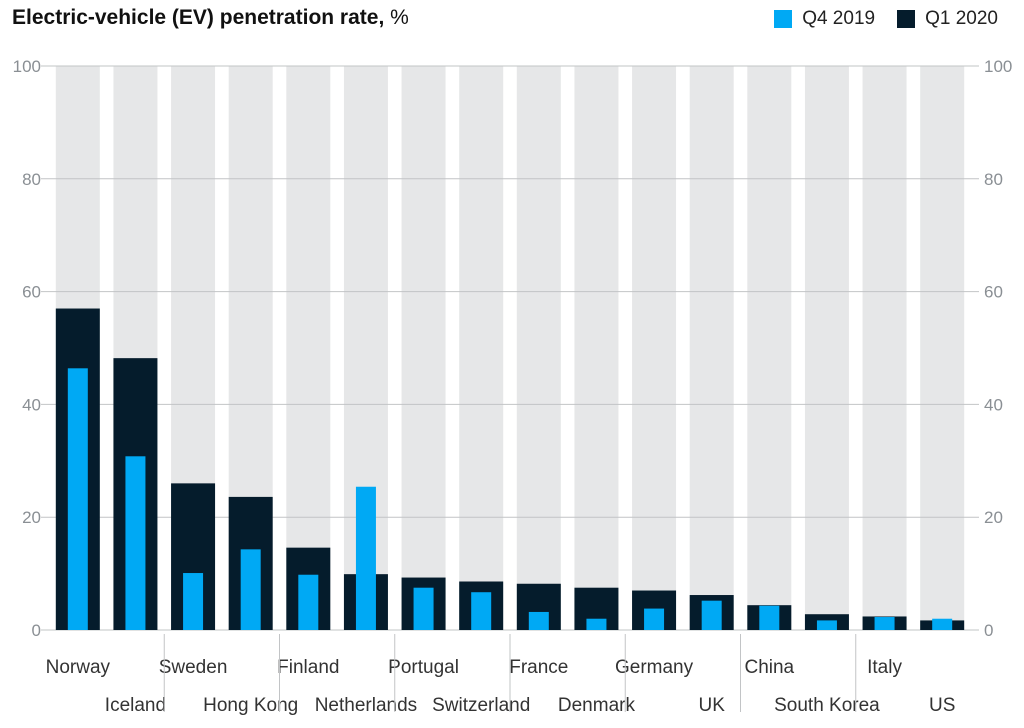 Image resolution: width=1024 pixels, height=728 pixels. What do you see at coordinates (193, 601) in the screenshot?
I see `bar-q4-2019-sweden` at bounding box center [193, 601].